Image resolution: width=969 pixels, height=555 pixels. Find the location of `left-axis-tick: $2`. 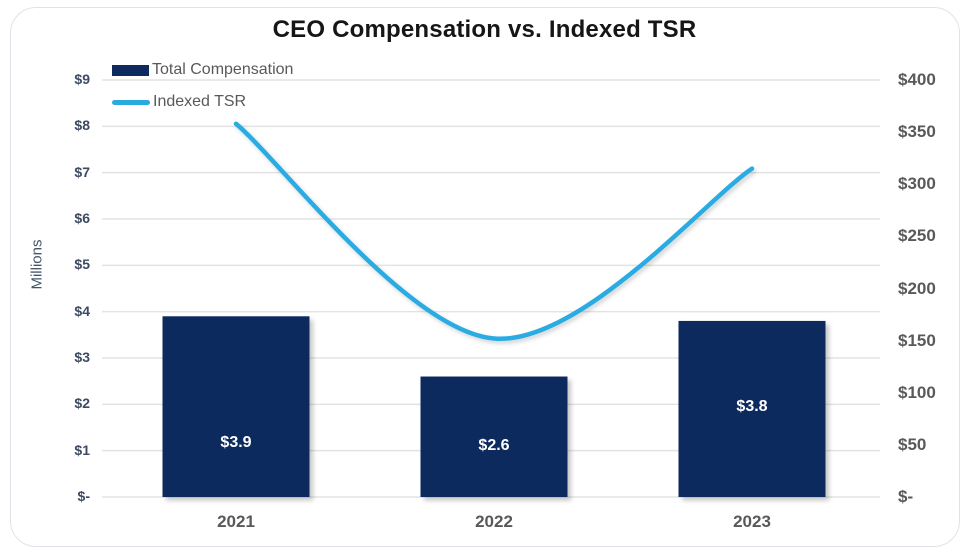

left-axis-tick: $2 is located at coordinates (82, 403).